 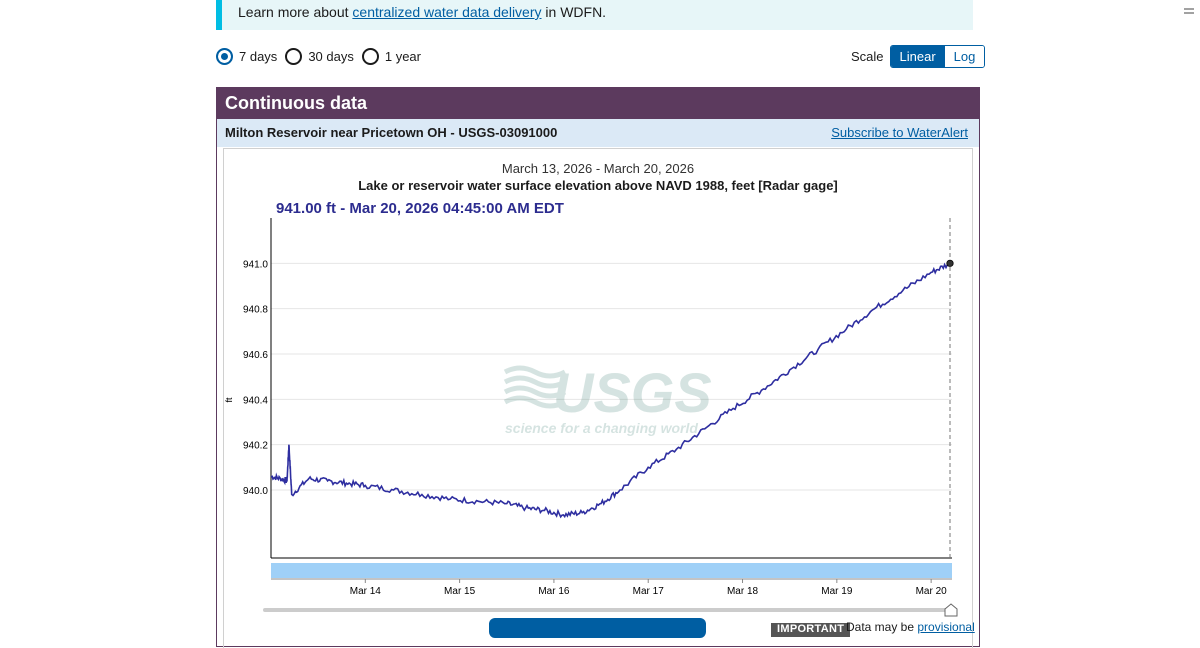 What do you see at coordinates (837, 591) in the screenshot?
I see `x-tick-label: Mar 19` at bounding box center [837, 591].